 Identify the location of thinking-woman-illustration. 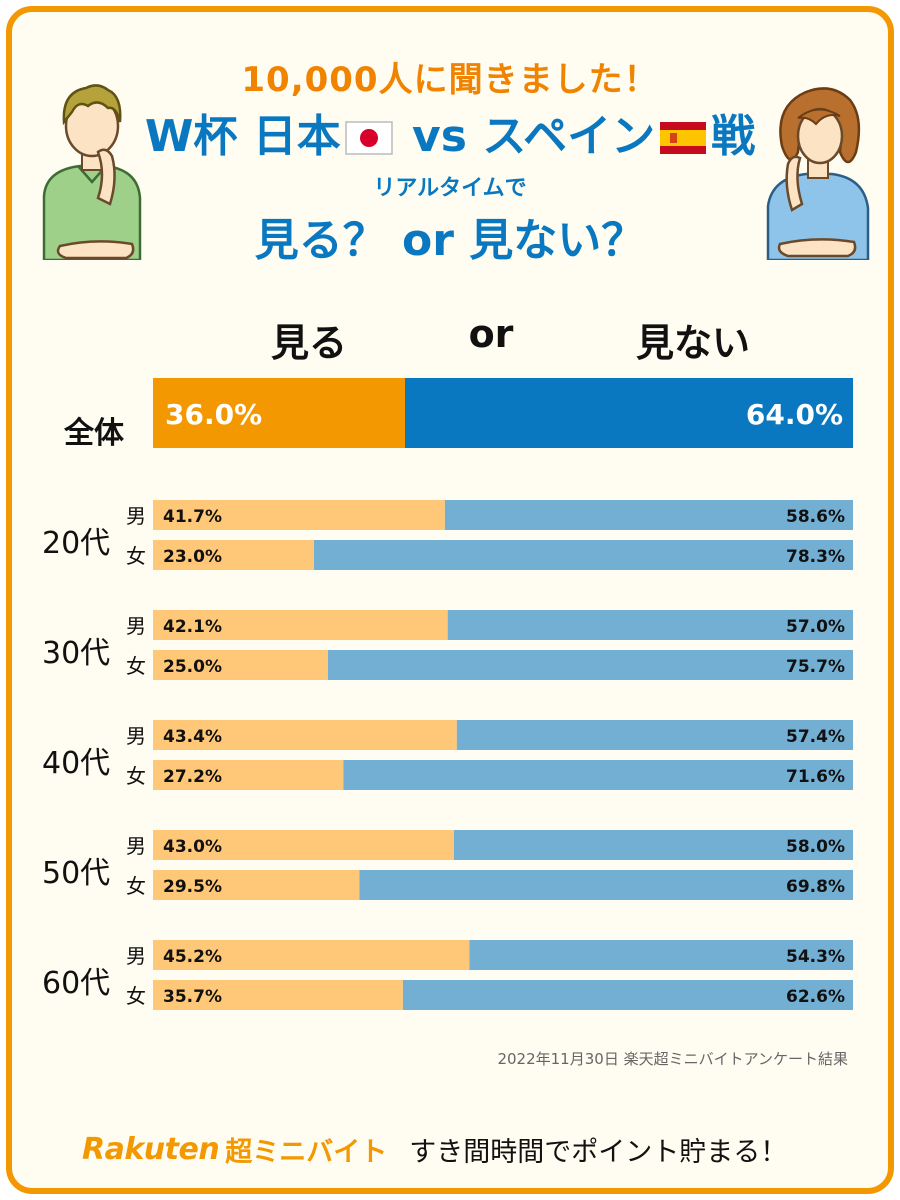
(818, 173).